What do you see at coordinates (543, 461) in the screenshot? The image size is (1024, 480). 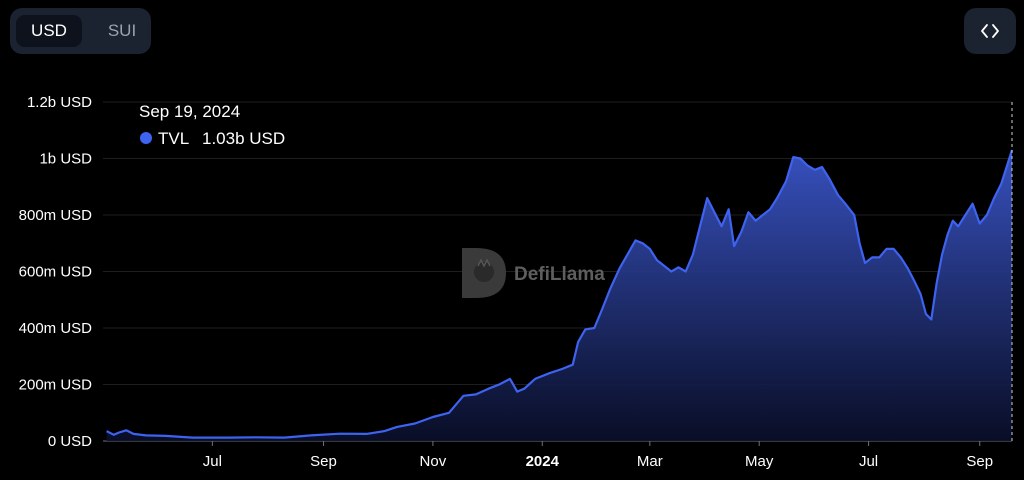 I see `x-tick-label: 2024` at bounding box center [543, 461].